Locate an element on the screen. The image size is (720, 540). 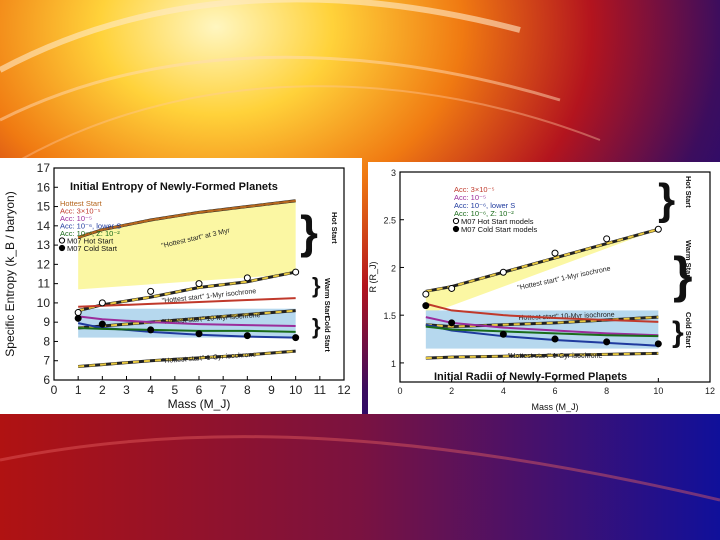
legend-entry: M07 Cold Start models is located at coordinates (499, 229).